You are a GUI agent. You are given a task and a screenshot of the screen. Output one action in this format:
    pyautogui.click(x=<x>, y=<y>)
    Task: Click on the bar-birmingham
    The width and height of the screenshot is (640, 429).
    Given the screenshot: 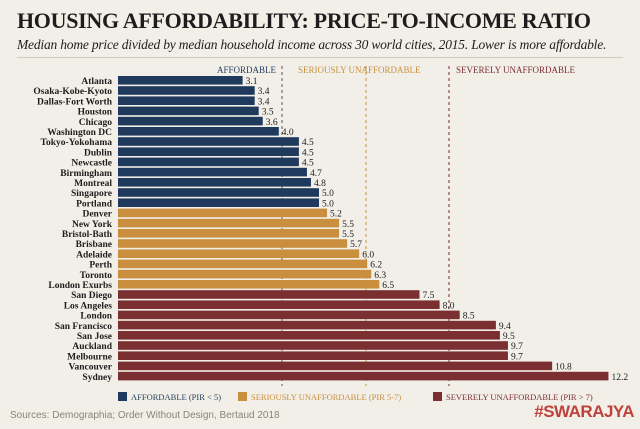 What is the action you would take?
    pyautogui.click(x=212, y=172)
    